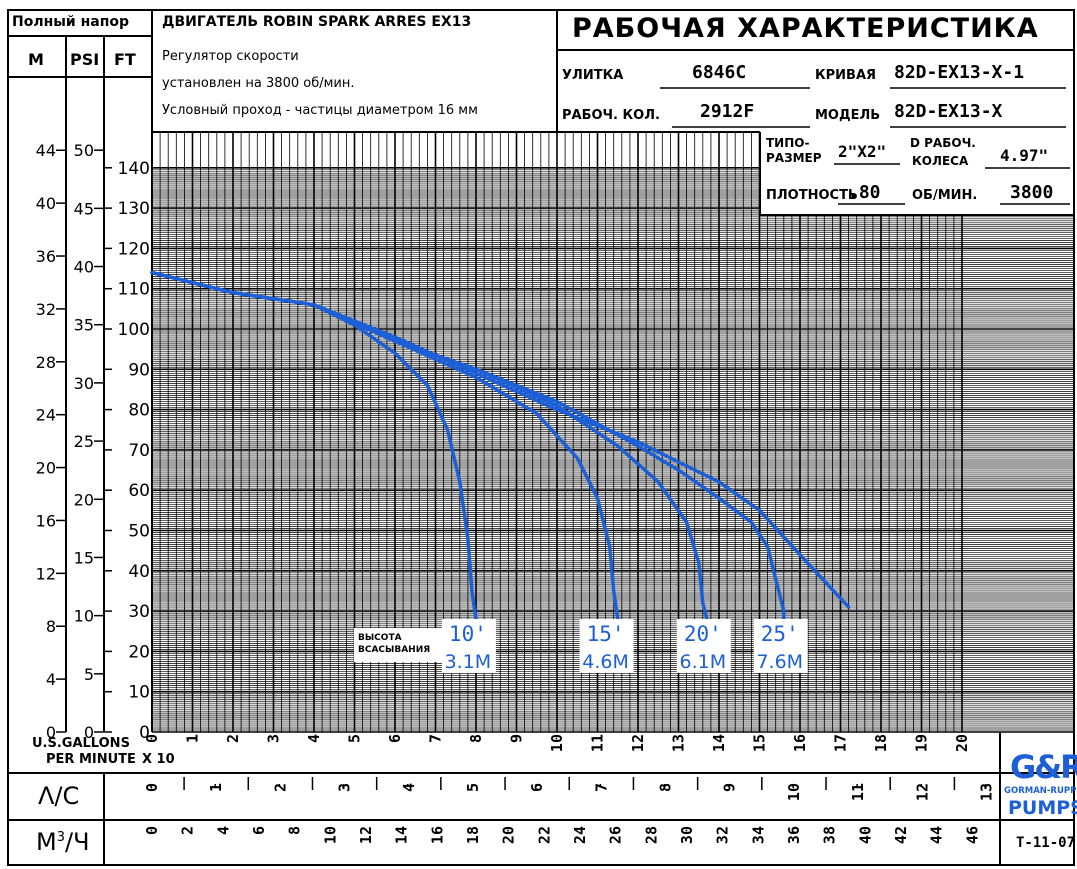 The height and width of the screenshot is (869, 1077). I want to click on m-tick-label: 16, so click(46, 520).